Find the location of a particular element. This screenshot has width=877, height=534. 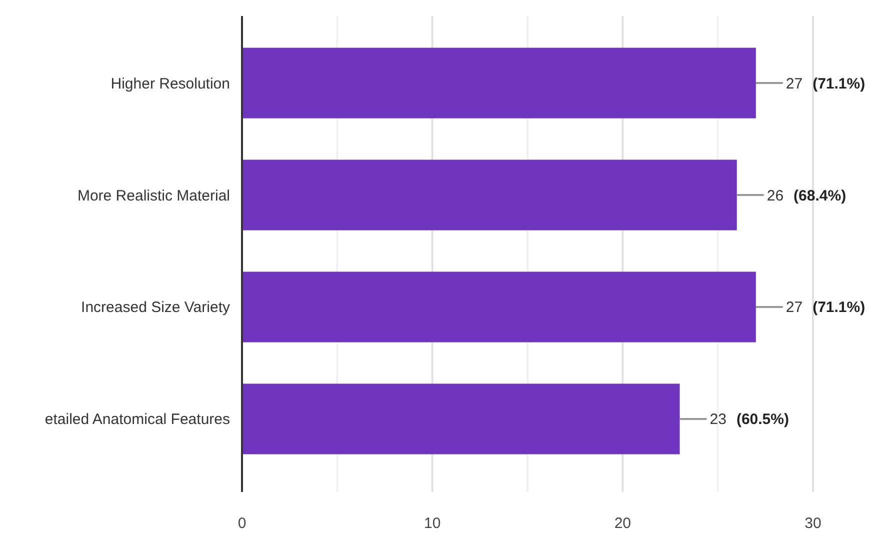

y-tick-label: etailed Anatomical Features is located at coordinates (137, 419).